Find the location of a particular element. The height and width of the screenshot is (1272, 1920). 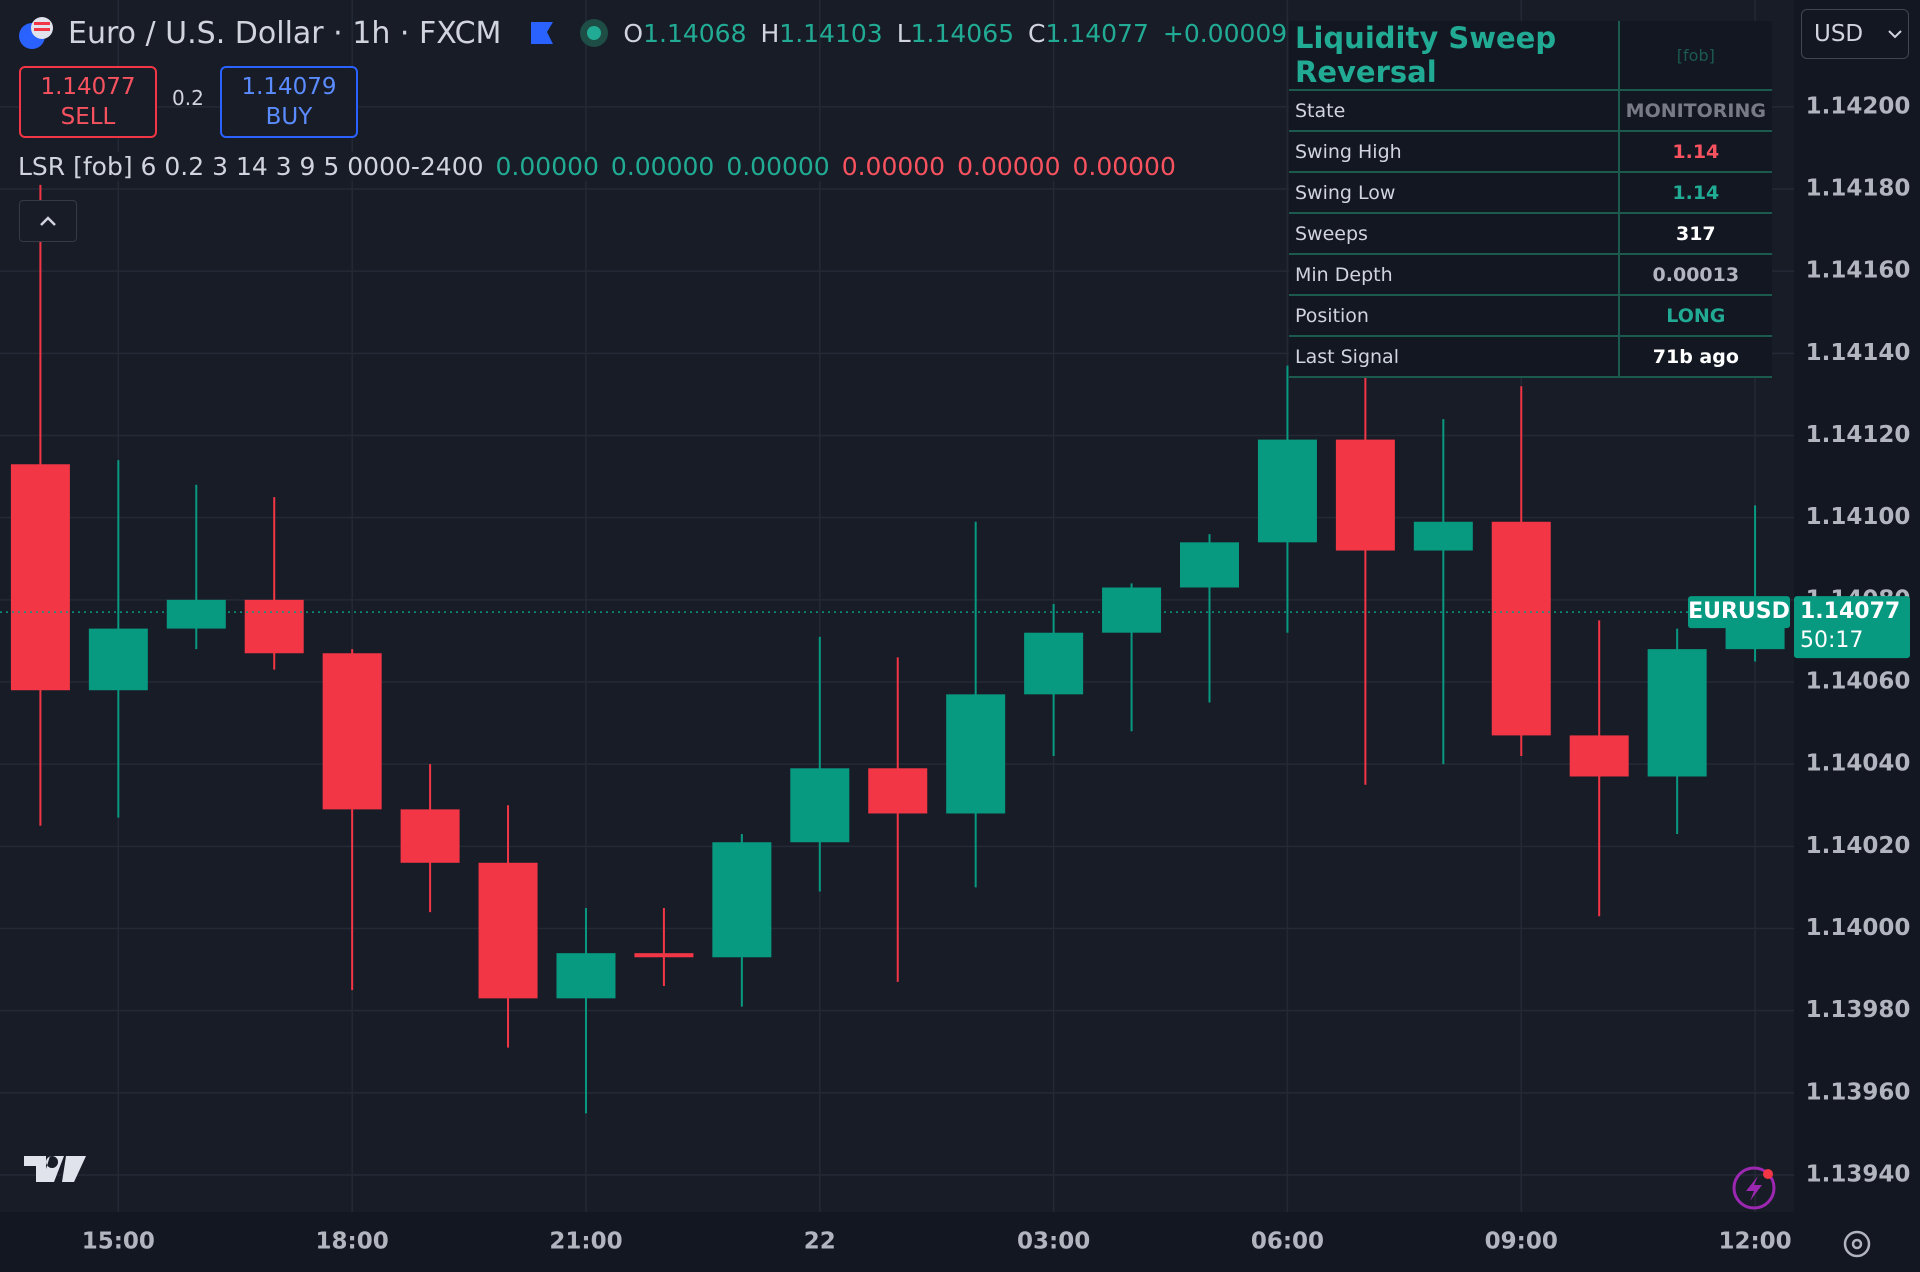

y-tick-label: 1.14100 is located at coordinates (1858, 517).